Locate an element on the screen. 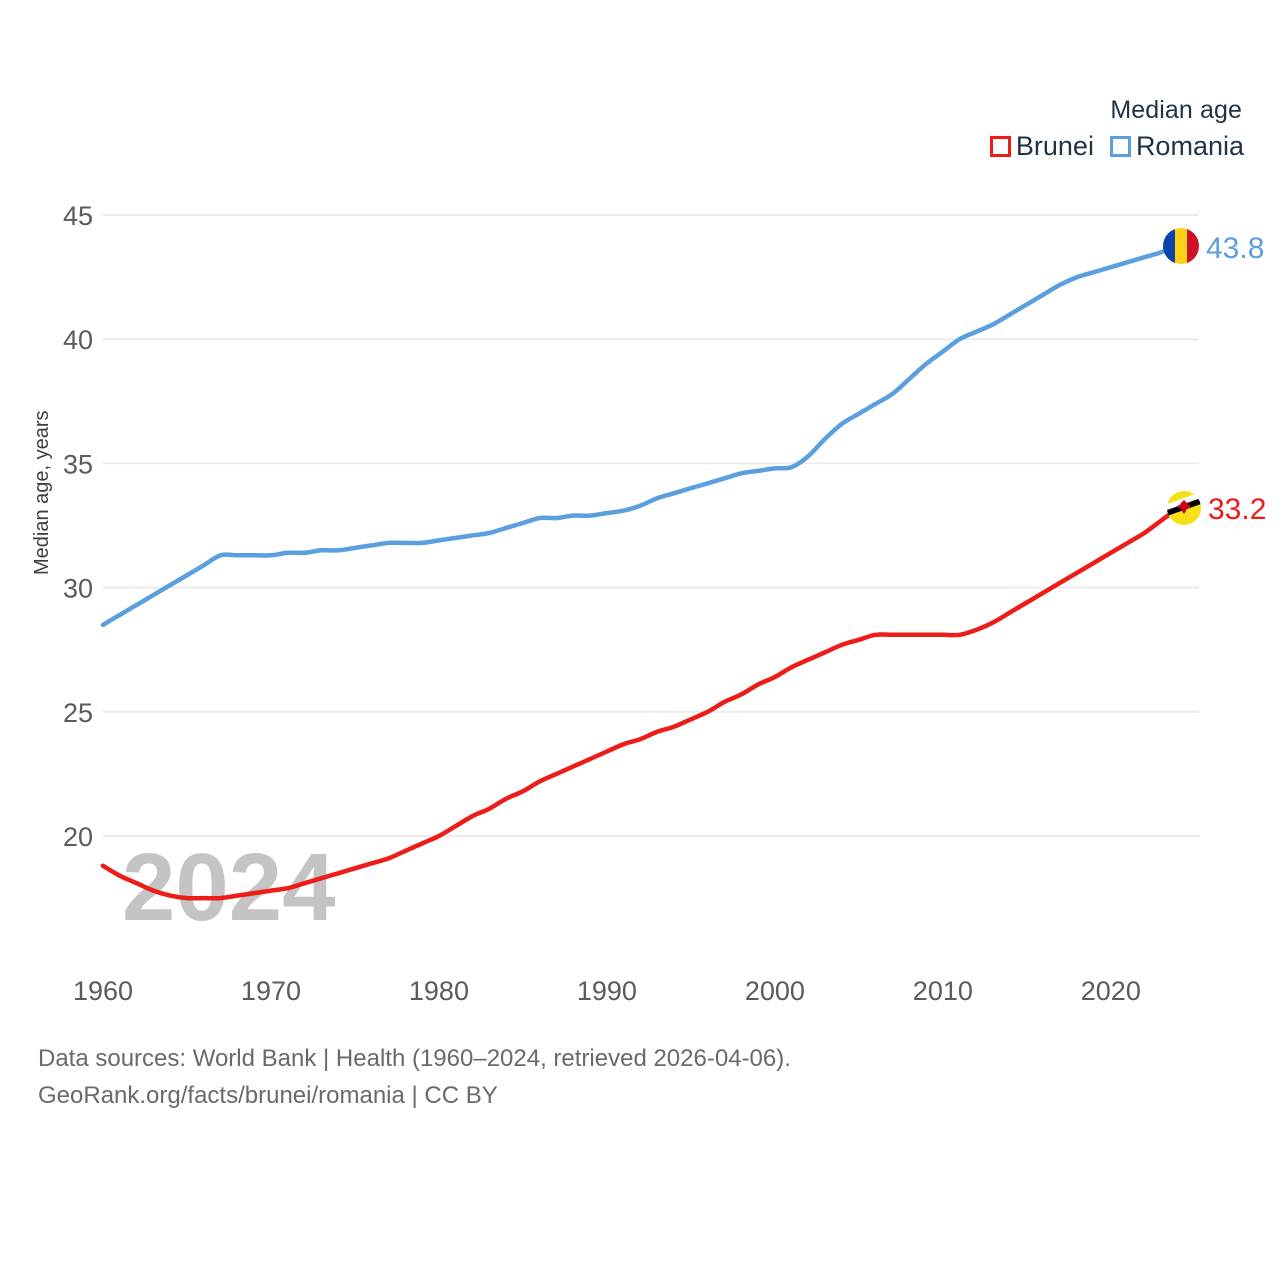 This screenshot has height=1280, width=1280. x-tick-2020: 2020 is located at coordinates (1111, 991).